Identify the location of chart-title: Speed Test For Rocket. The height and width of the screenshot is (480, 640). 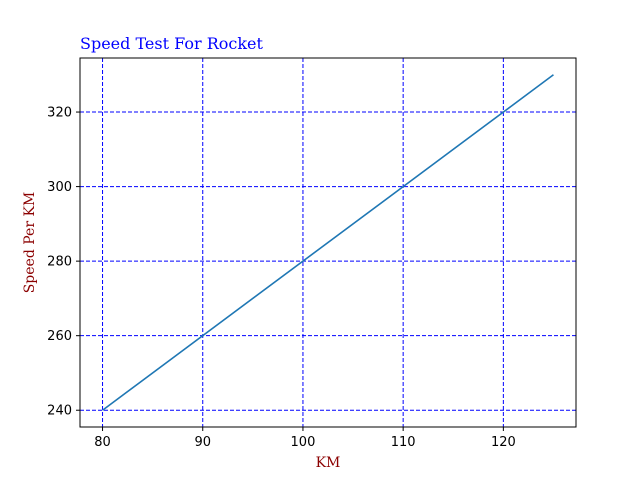
(171, 43).